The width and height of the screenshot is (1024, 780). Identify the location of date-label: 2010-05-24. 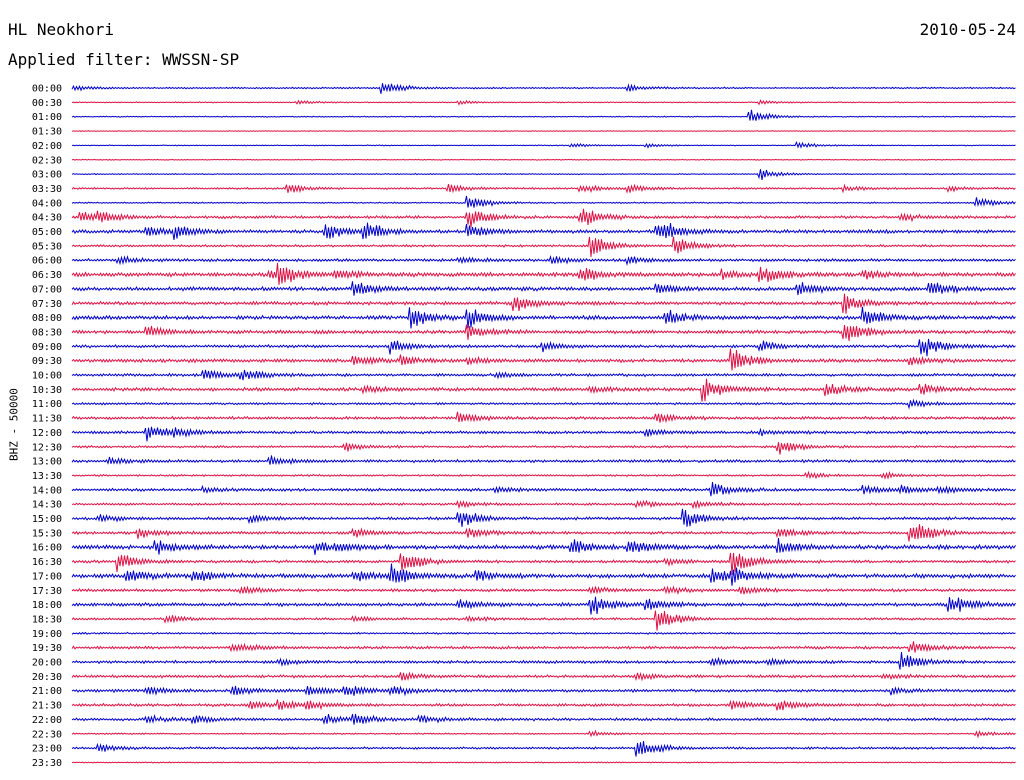
(967, 29).